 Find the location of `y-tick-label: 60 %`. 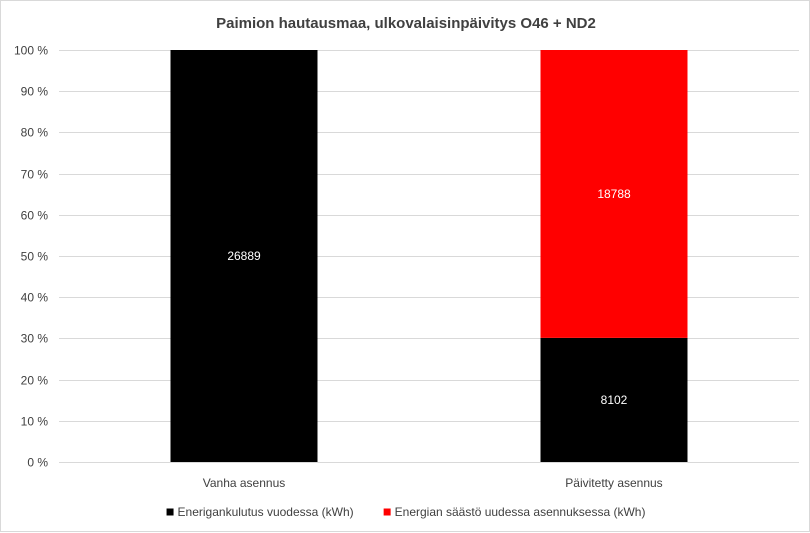

y-tick-label: 60 % is located at coordinates (35, 216).